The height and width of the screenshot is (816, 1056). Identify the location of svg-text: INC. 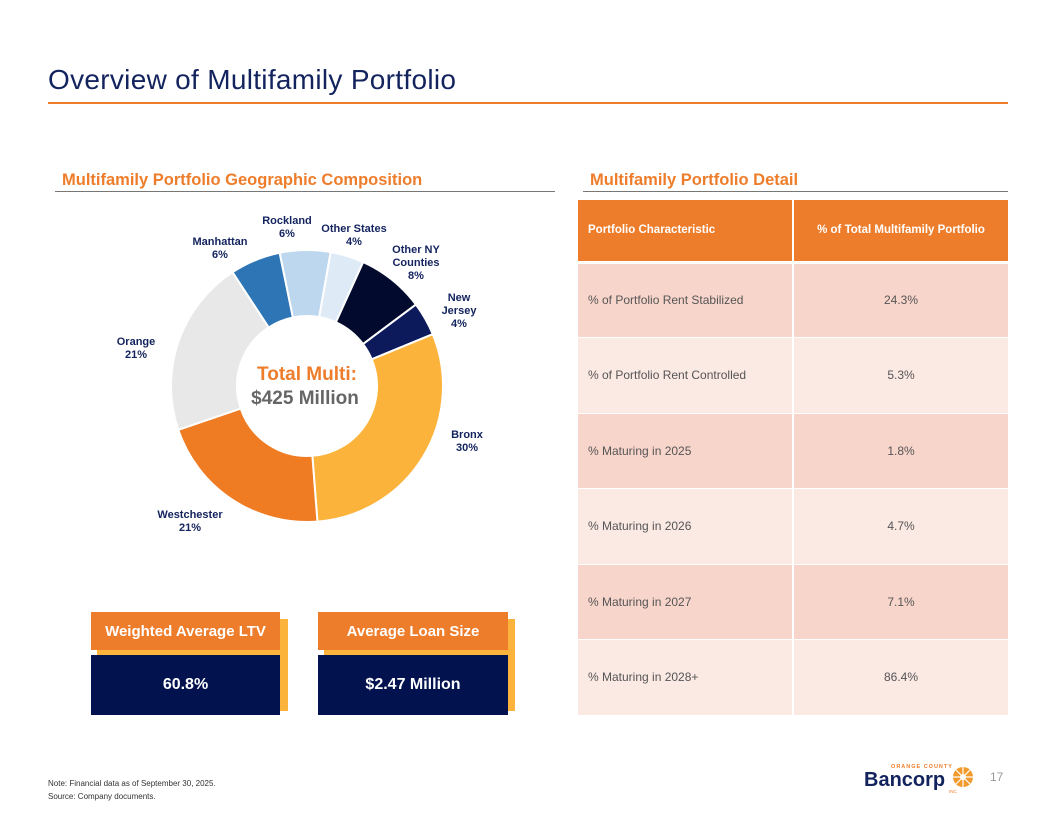
(953, 791).